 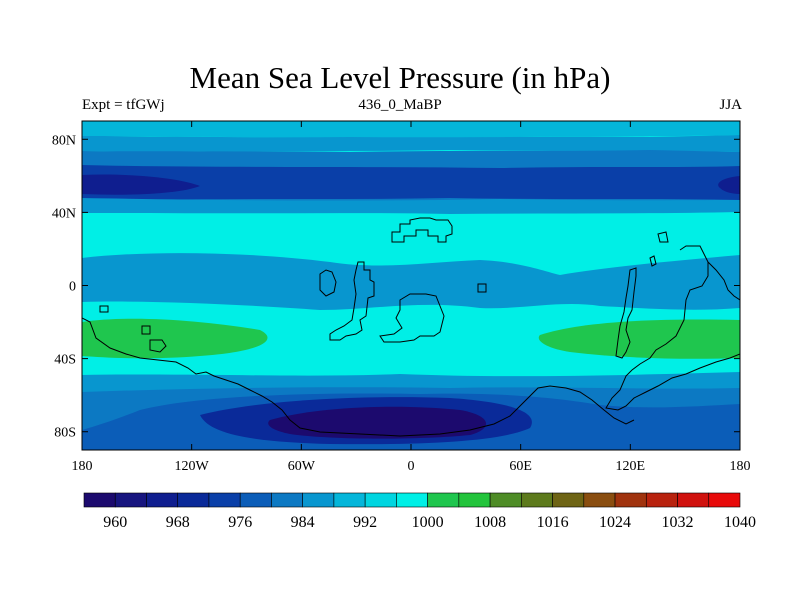 What do you see at coordinates (411, 182) in the screenshot?
I see `band-976-north` at bounding box center [411, 182].